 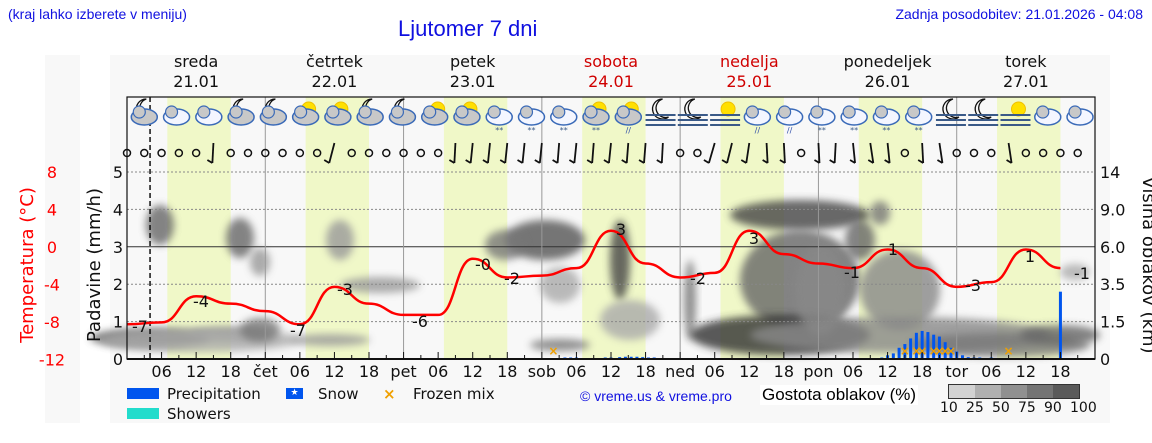 What do you see at coordinates (1027, 408) in the screenshot?
I see `cloud-density-tick: 75` at bounding box center [1027, 408].